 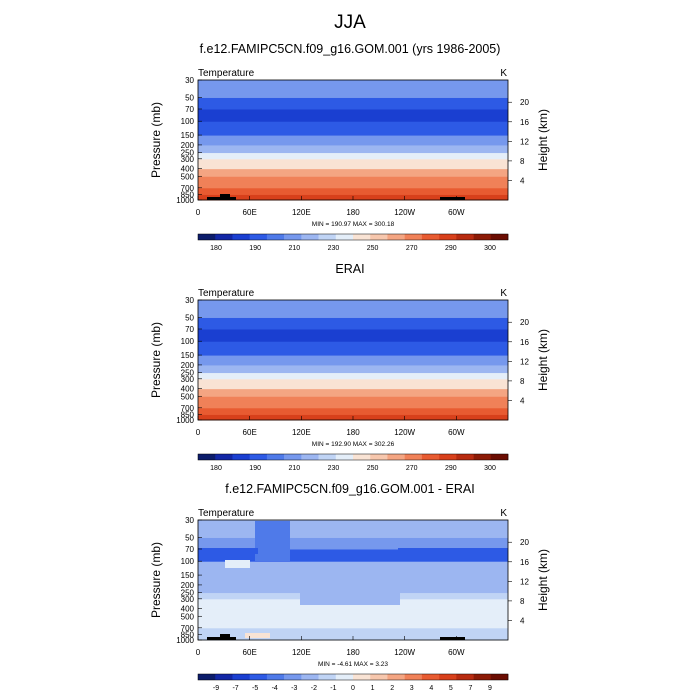 I want to click on y-tick-label: 250, so click(x=188, y=593).